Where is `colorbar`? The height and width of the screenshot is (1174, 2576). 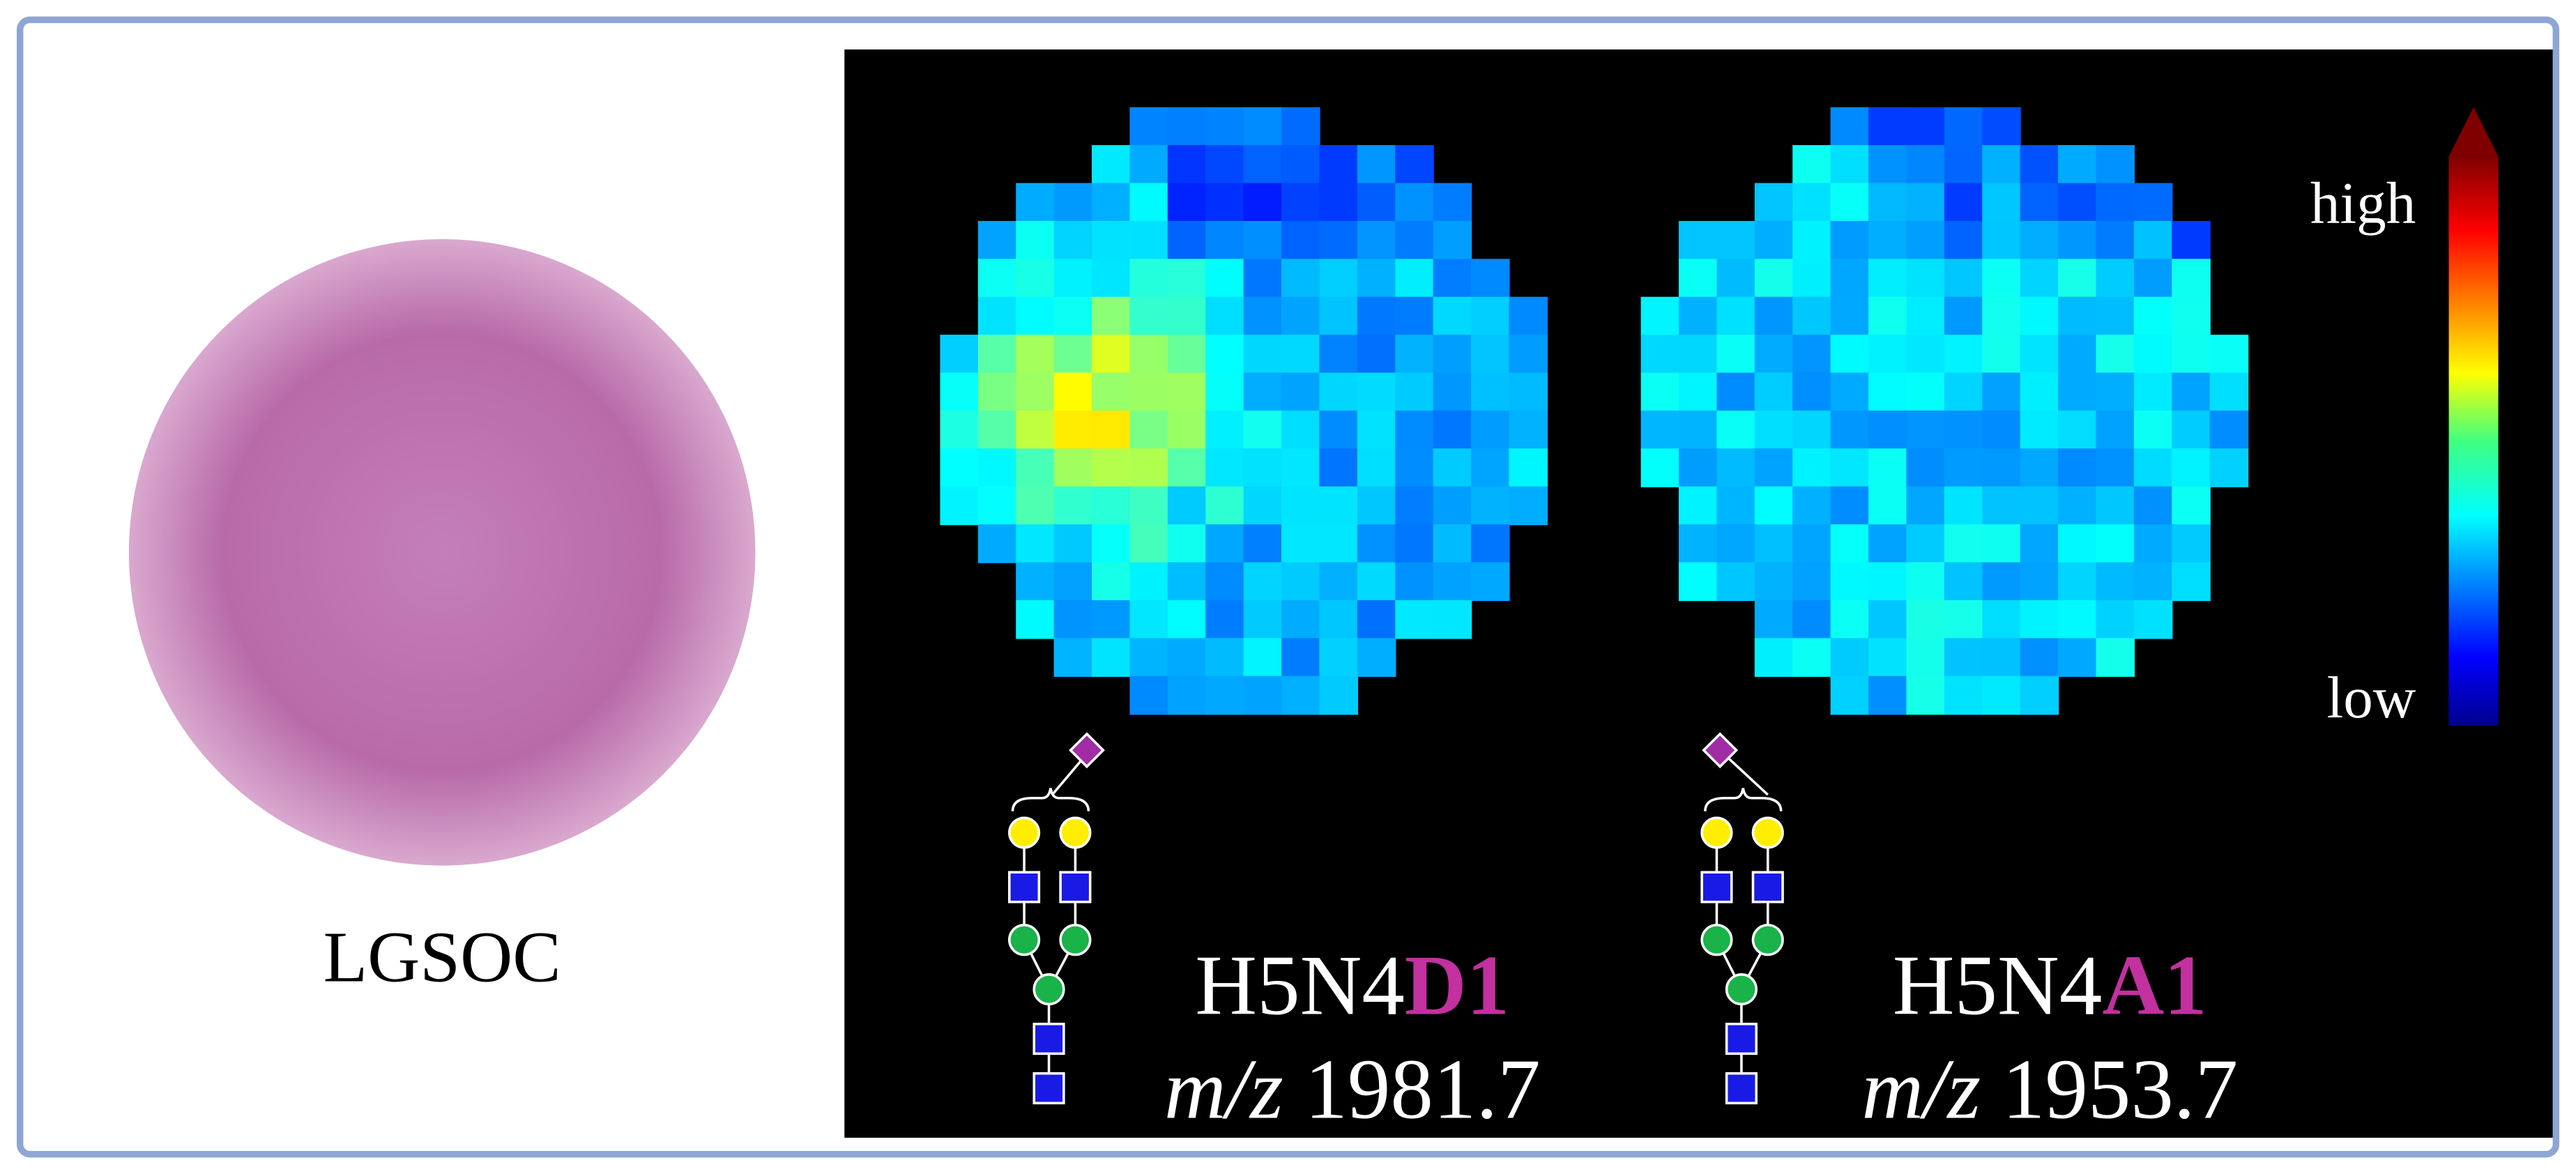 colorbar is located at coordinates (2474, 441).